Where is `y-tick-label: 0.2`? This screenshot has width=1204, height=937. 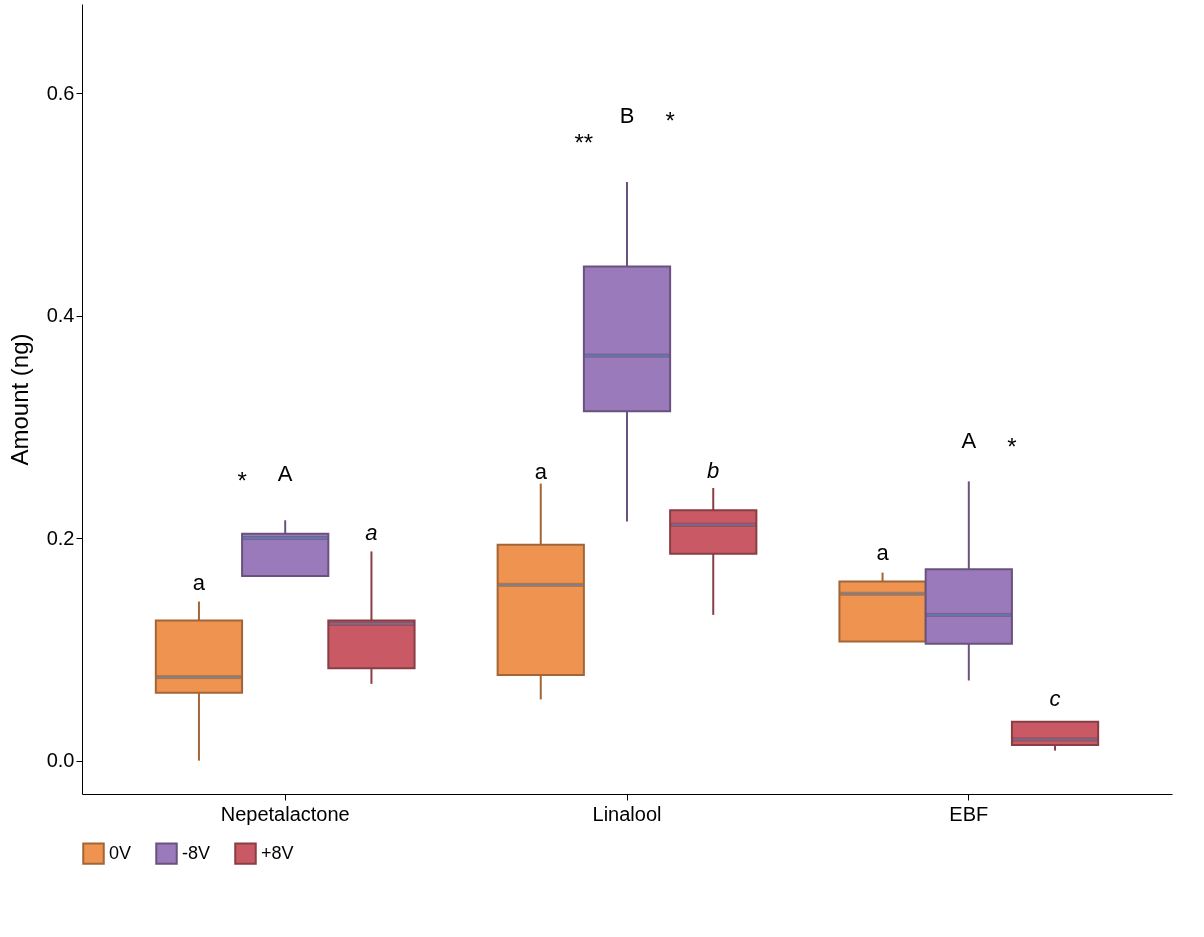
y-tick-label: 0.2 is located at coordinates (60, 537).